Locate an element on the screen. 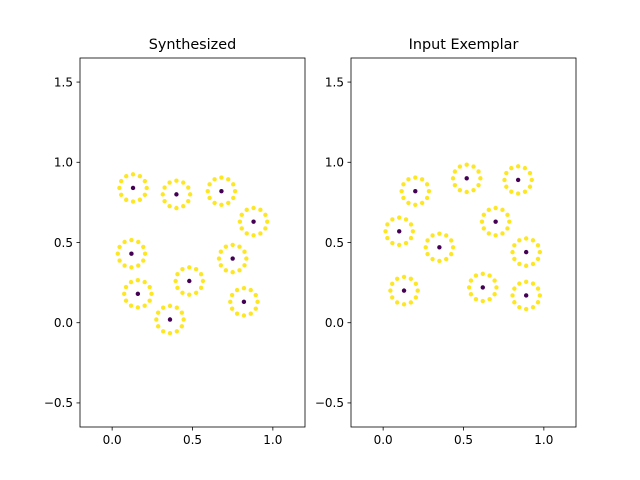 Image resolution: width=640 pixels, height=480 pixels. chart-title: Synthesized is located at coordinates (192, 45).